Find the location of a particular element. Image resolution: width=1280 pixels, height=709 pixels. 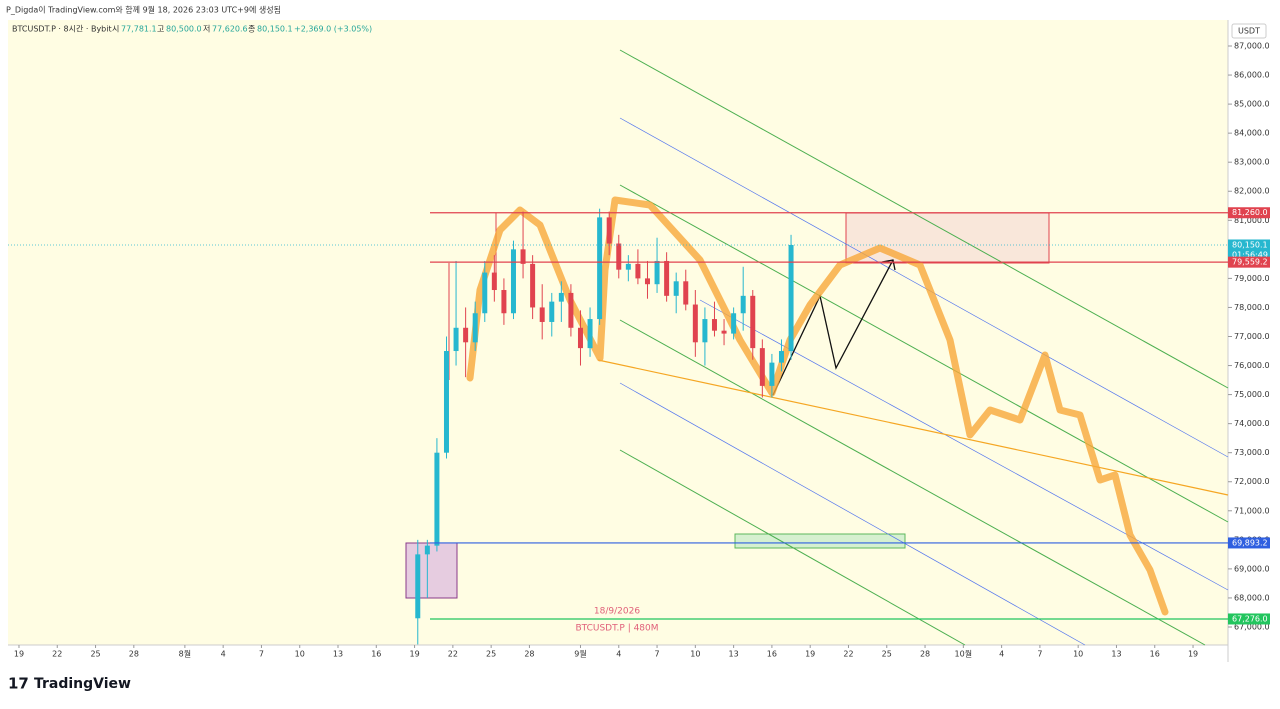

price-tag-timer: 01:56:49 is located at coordinates (1250, 254).